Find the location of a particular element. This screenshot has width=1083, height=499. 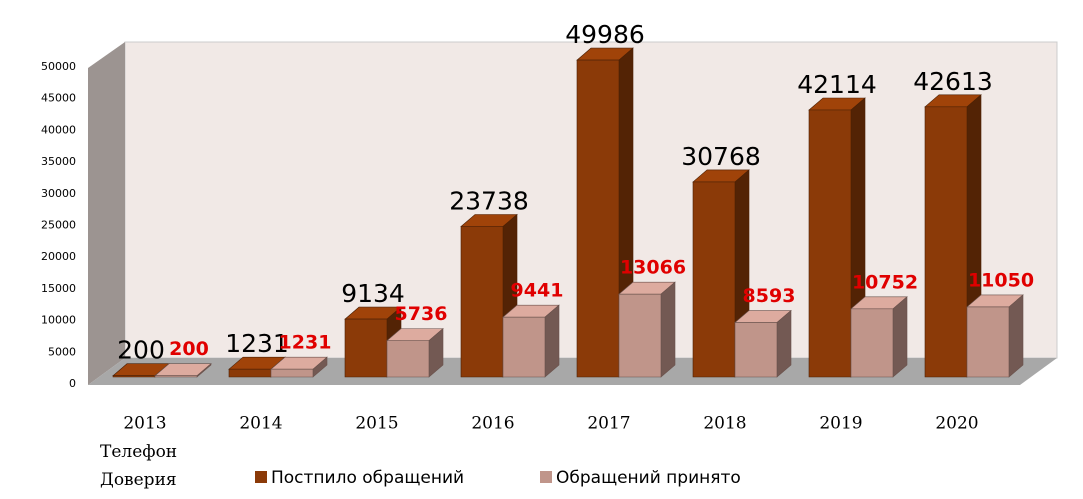

x-axis-label: Телефон Доверия is located at coordinates (138, 466).